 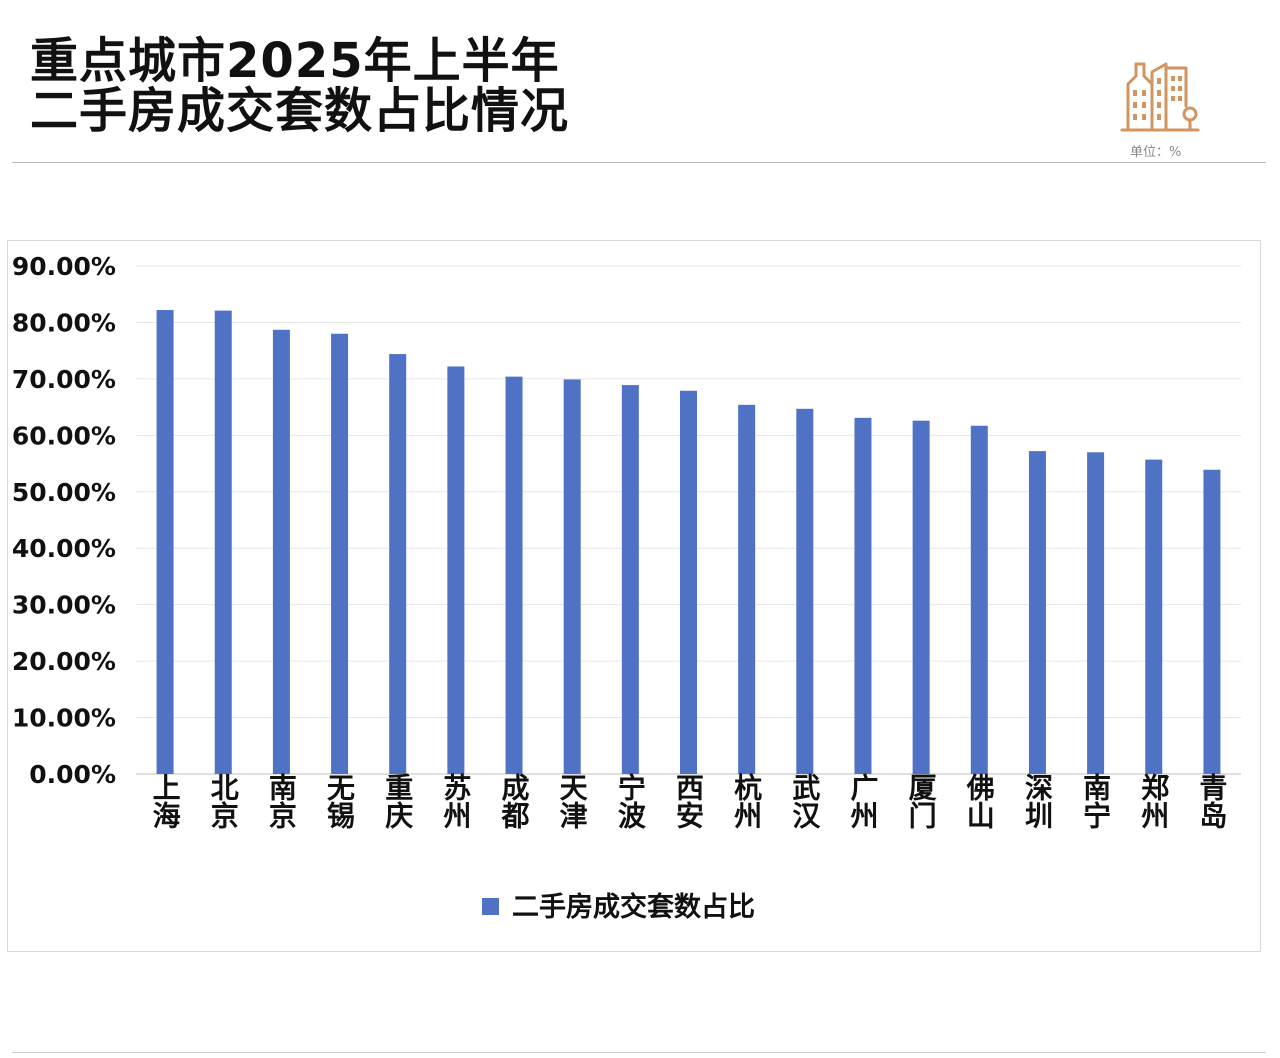 I want to click on x-category-label: 杭州, so click(x=746, y=800).